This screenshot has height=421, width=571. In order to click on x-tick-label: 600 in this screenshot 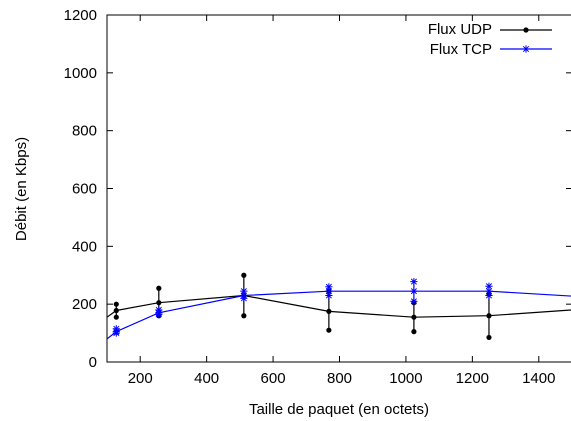, I will do `click(273, 378)`.